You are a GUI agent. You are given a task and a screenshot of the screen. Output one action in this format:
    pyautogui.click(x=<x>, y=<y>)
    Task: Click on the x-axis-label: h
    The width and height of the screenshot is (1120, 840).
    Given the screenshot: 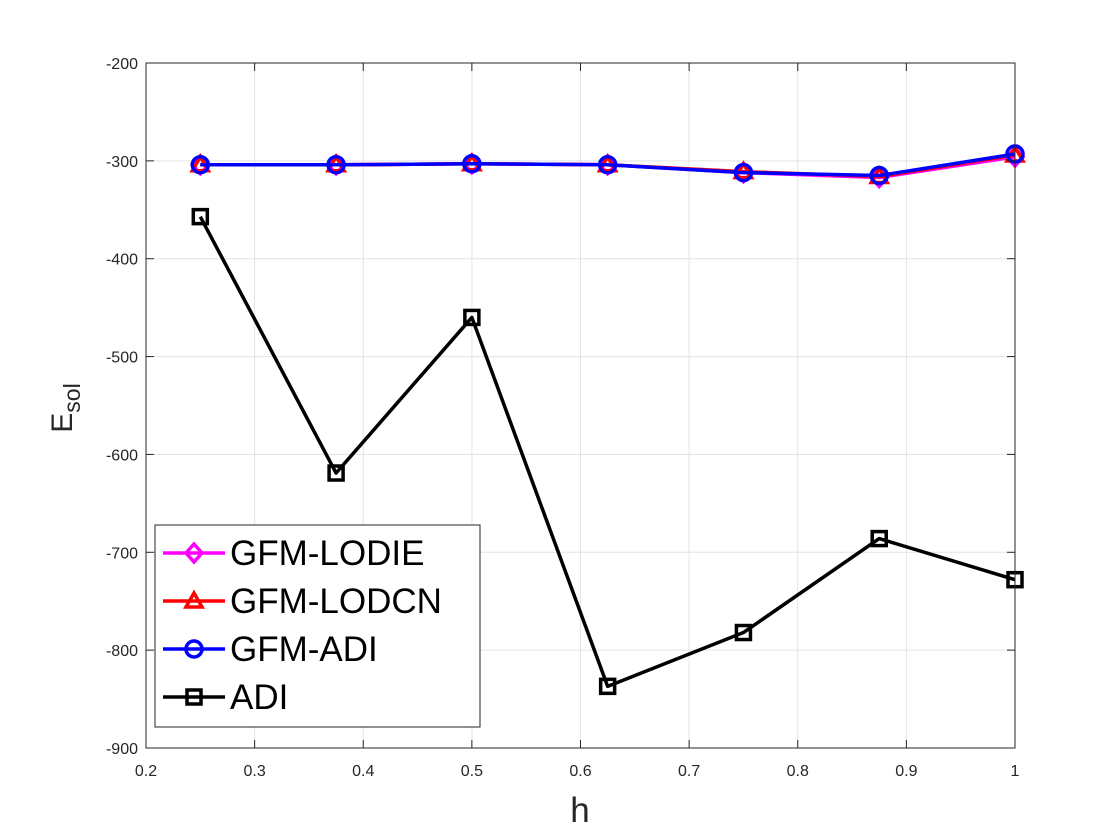 What is the action you would take?
    pyautogui.click(x=579, y=810)
    